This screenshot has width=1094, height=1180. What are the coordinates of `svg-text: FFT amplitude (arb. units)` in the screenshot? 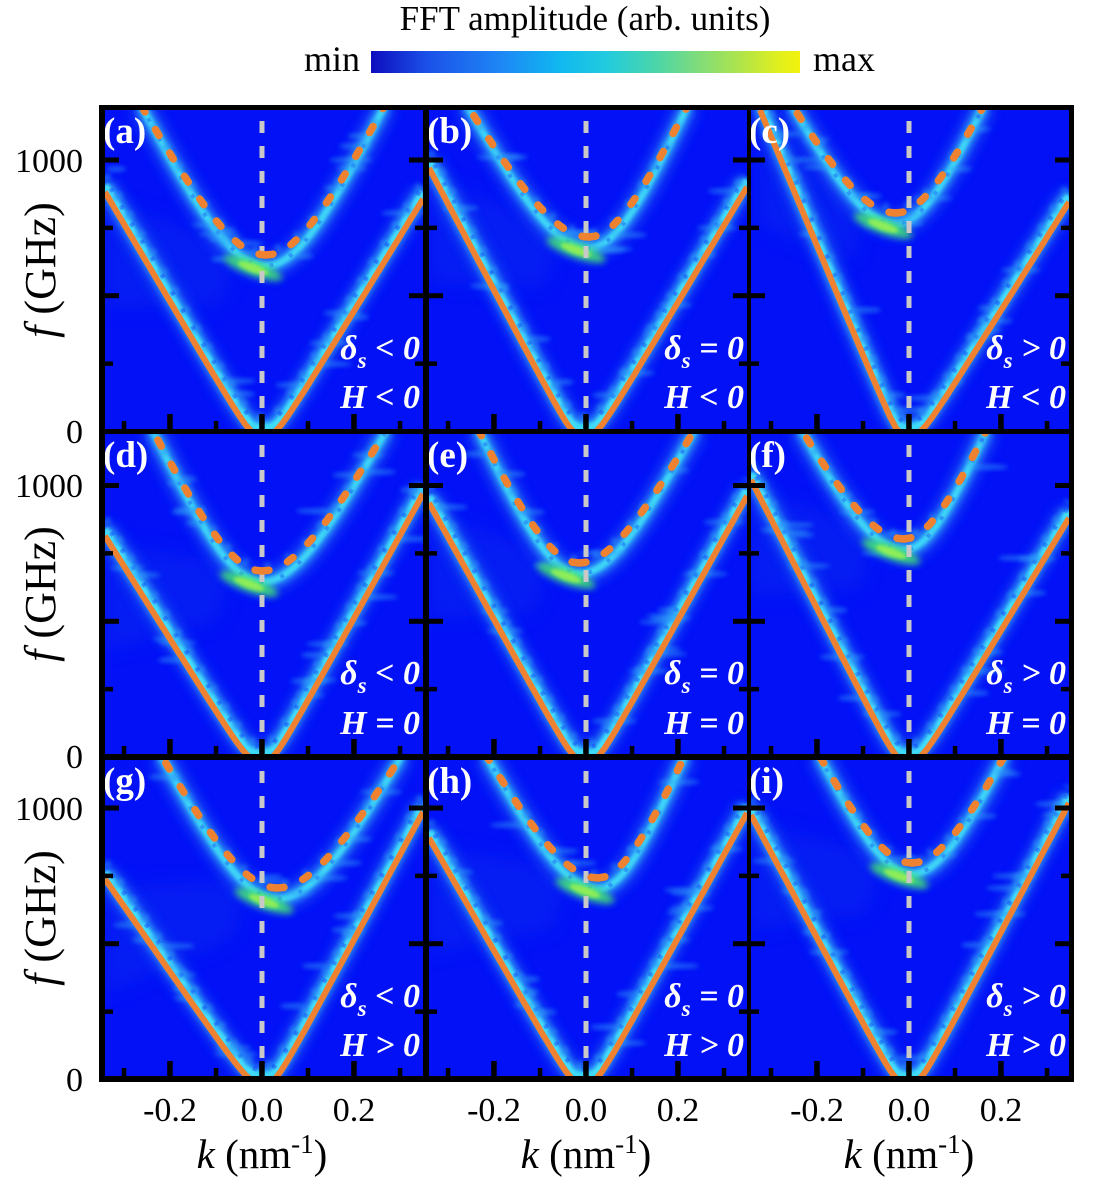 It's located at (585, 19).